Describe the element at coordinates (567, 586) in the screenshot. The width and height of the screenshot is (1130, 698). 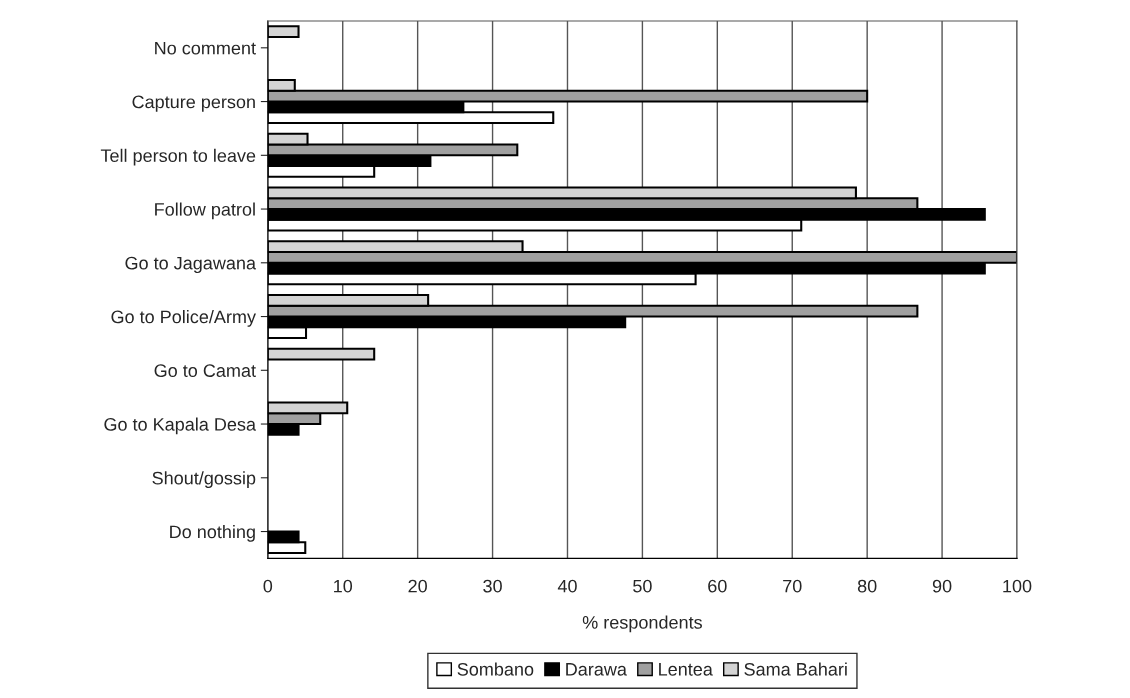
I see `x-tick-label: 40` at that location.